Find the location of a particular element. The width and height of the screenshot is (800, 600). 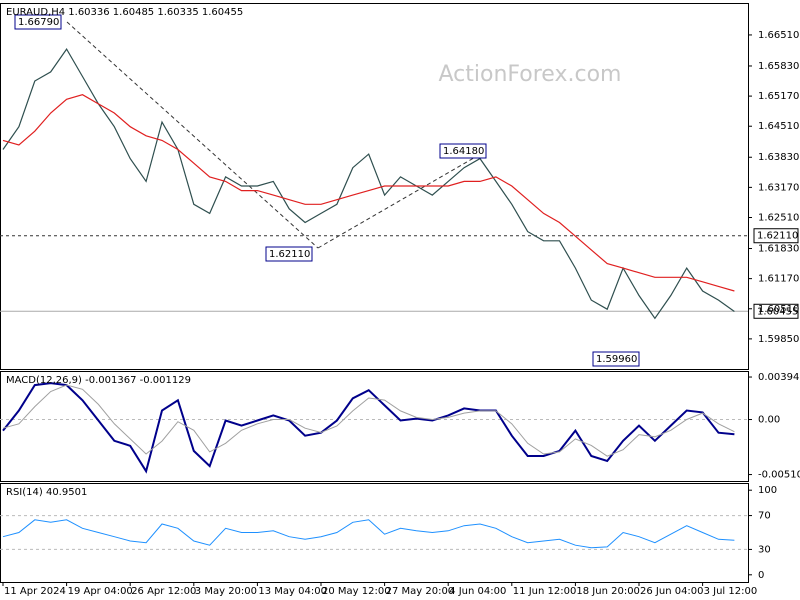

x-tick-label: 13 May 04:00 is located at coordinates (292, 591).